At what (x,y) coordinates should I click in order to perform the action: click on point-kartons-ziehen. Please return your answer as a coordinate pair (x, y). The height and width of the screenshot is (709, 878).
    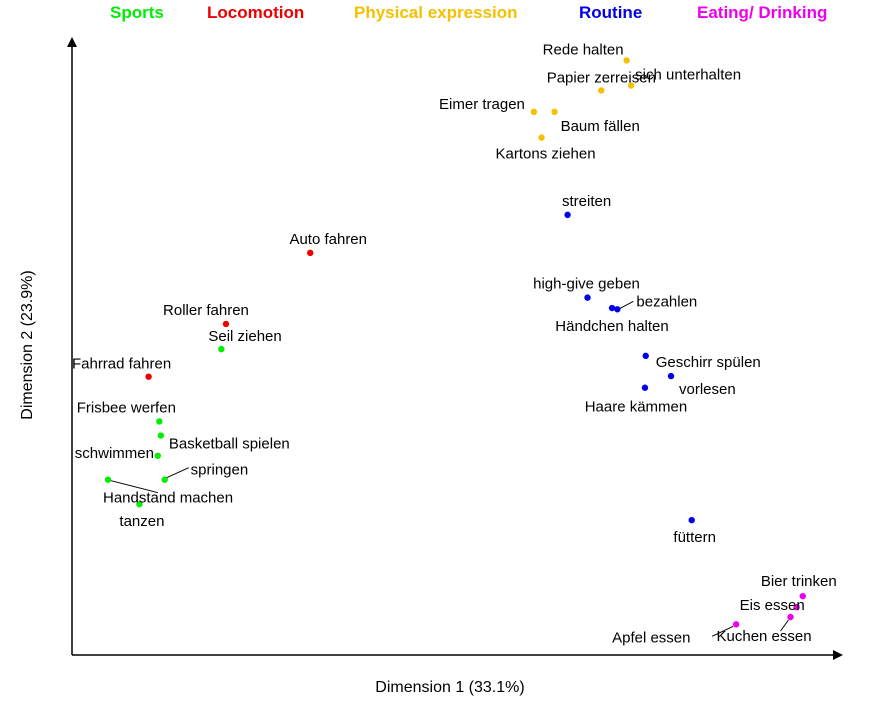
    Looking at the image, I should click on (541, 137).